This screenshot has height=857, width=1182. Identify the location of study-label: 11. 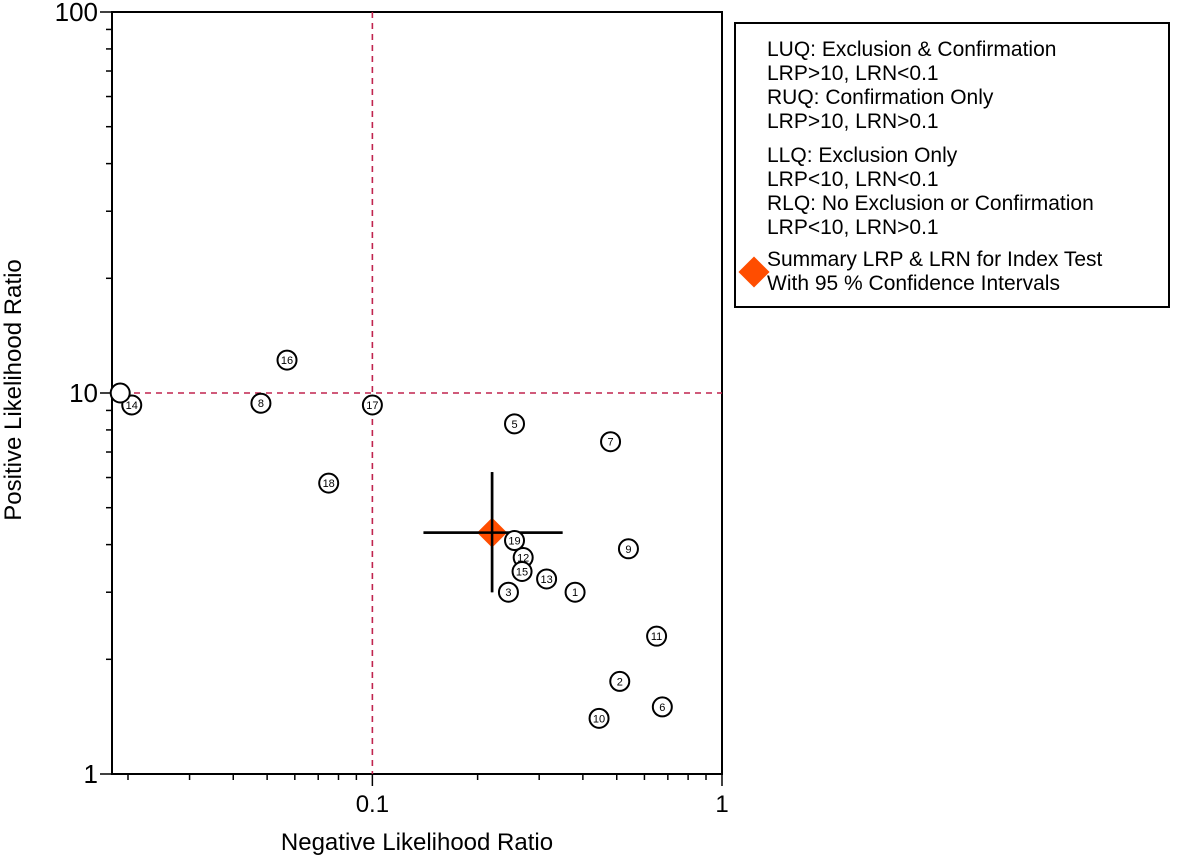
(656, 637).